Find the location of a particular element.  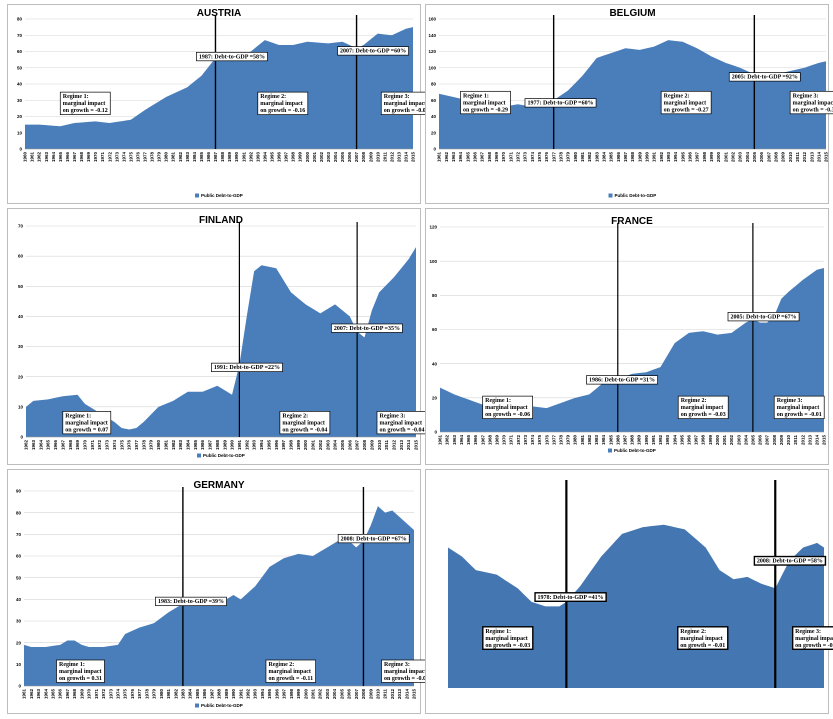

y-tick-label: 50 is located at coordinates (20, 67).